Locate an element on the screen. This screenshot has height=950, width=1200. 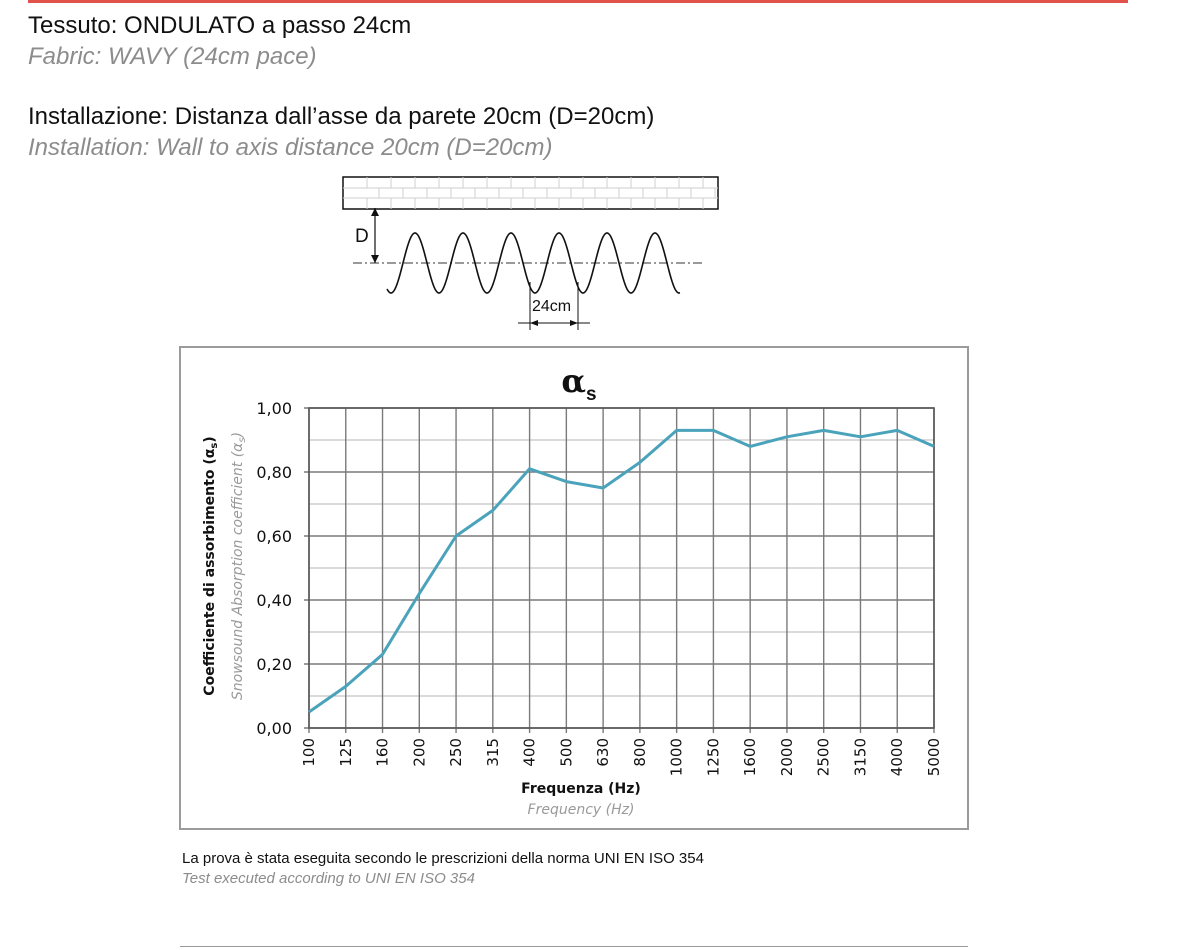
x-tick-label: 160 is located at coordinates (383, 752).